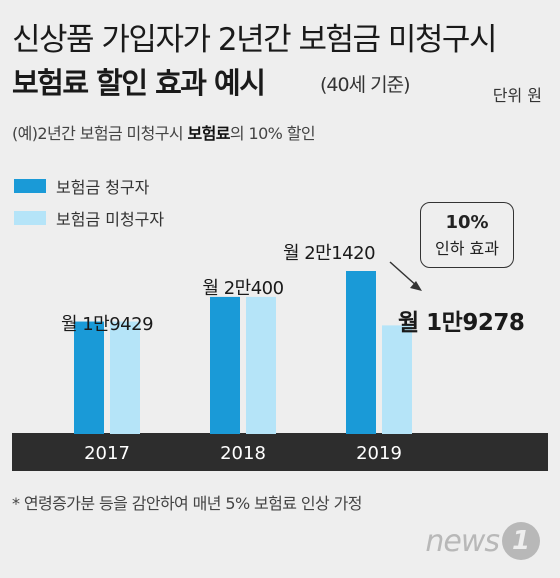 Image resolution: width=560 pixels, height=578 pixels. Describe the element at coordinates (100, 133) in the screenshot. I see `example-prefix: (예)2년간 보험금 미청구시` at that location.